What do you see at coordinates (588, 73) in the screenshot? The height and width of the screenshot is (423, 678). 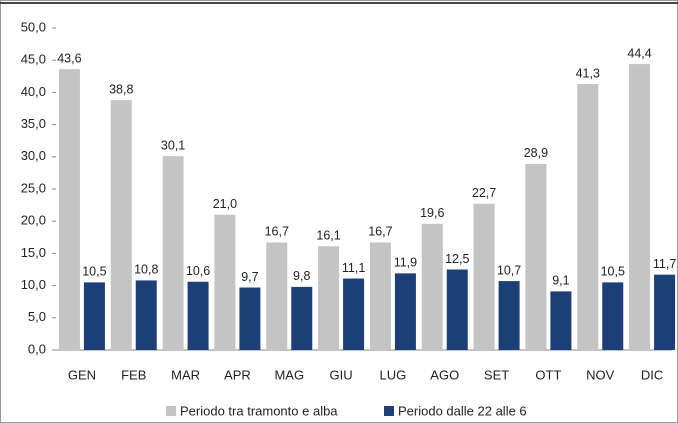 I see `value-label: 41,3` at bounding box center [588, 73].